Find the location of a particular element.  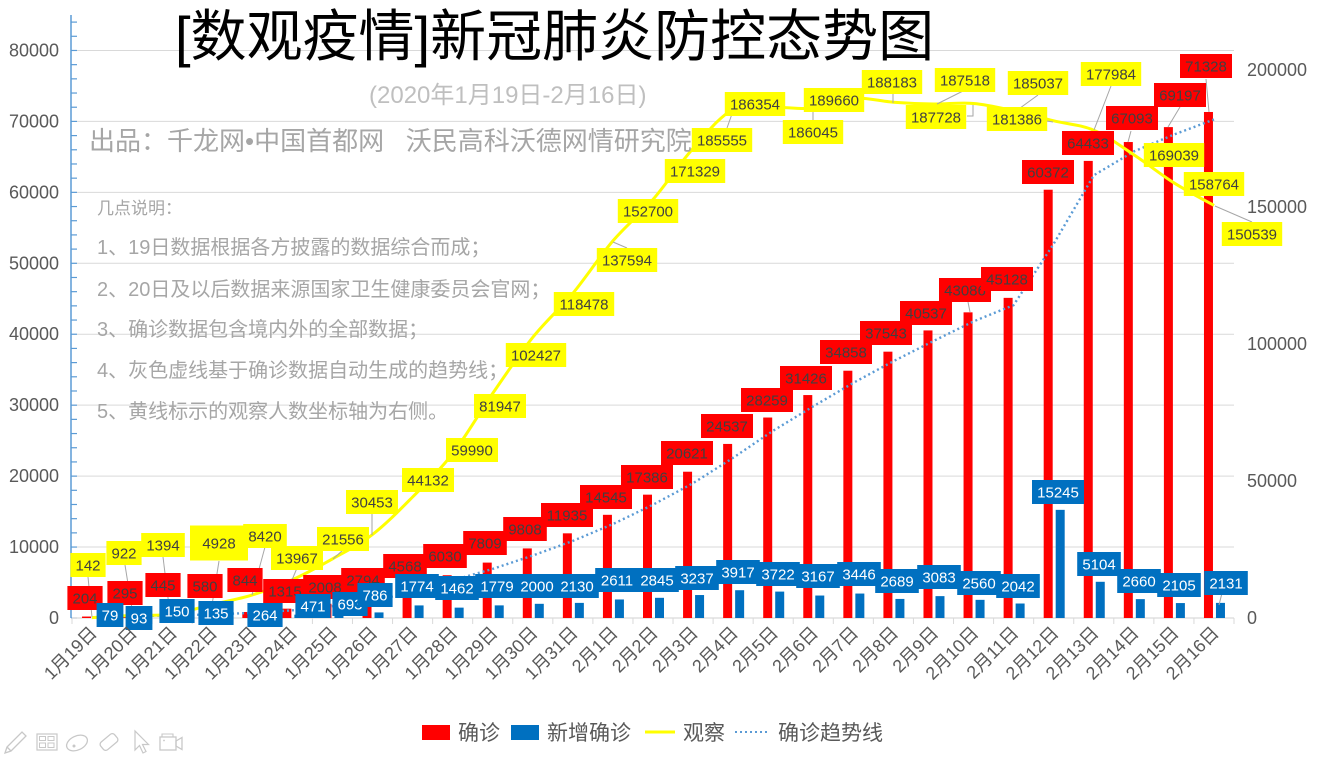

confirmed-data-label: 24537 is located at coordinates (727, 426).